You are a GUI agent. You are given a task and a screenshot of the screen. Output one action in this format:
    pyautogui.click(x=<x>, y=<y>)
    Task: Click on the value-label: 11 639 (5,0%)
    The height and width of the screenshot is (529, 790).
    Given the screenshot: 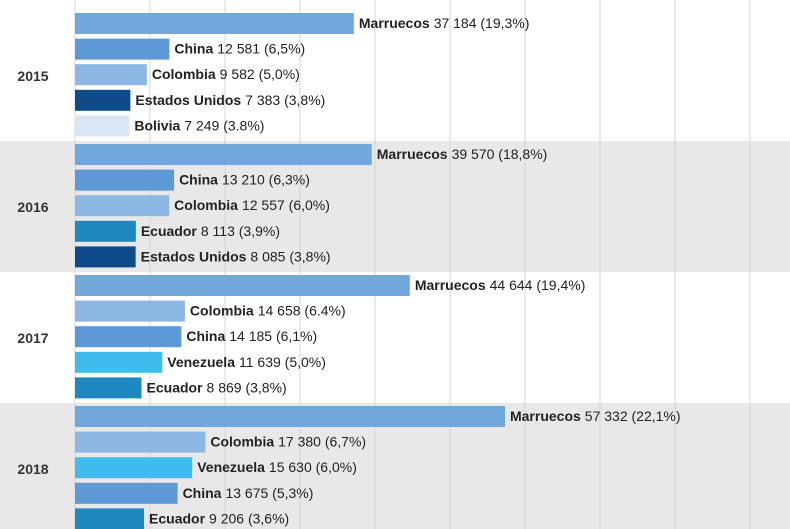 What is the action you would take?
    pyautogui.click(x=282, y=362)
    